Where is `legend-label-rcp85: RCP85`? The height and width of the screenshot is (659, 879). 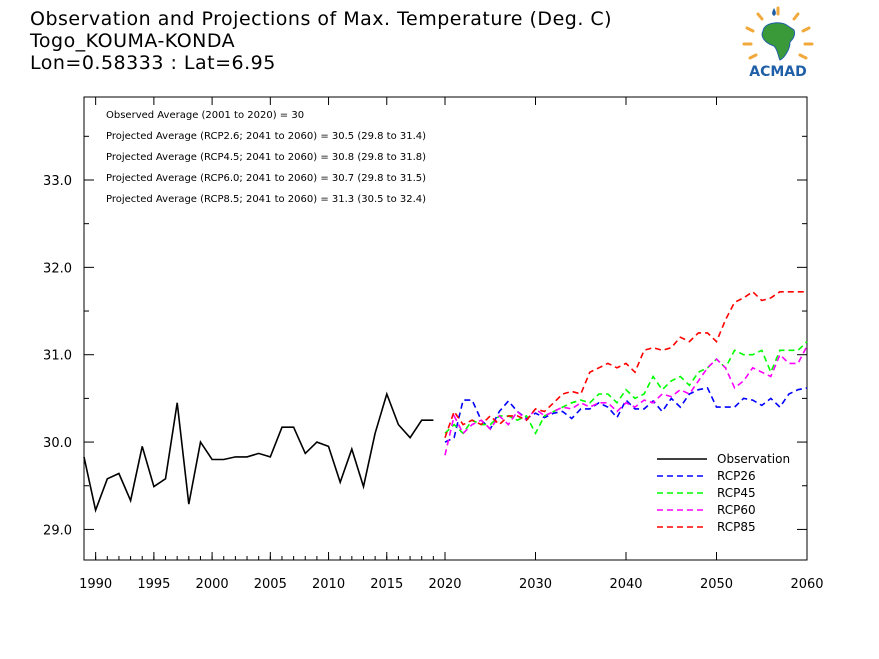
legend-label-rcp85: RCP85 is located at coordinates (736, 527).